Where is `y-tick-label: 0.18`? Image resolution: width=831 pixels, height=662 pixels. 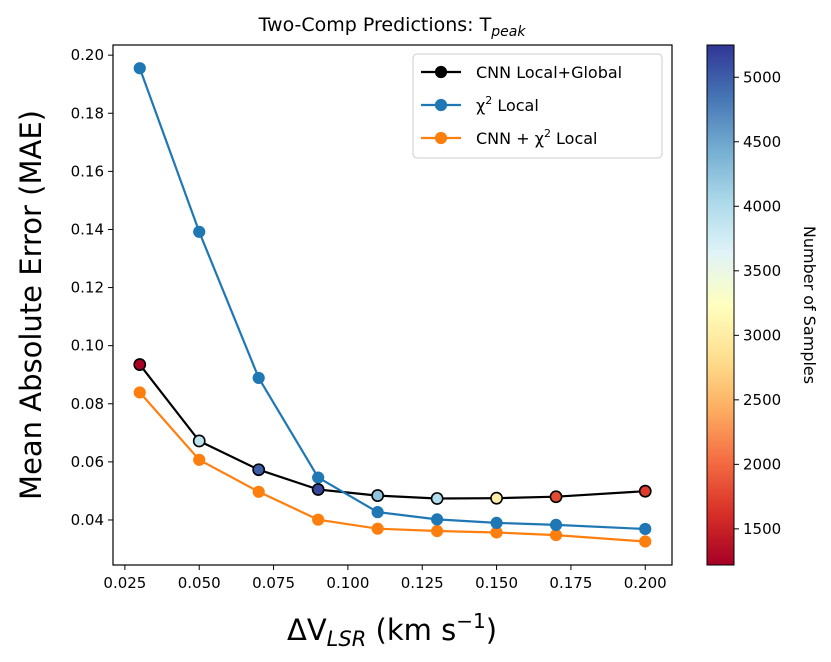 y-tick-label: 0.18 is located at coordinates (87, 113).